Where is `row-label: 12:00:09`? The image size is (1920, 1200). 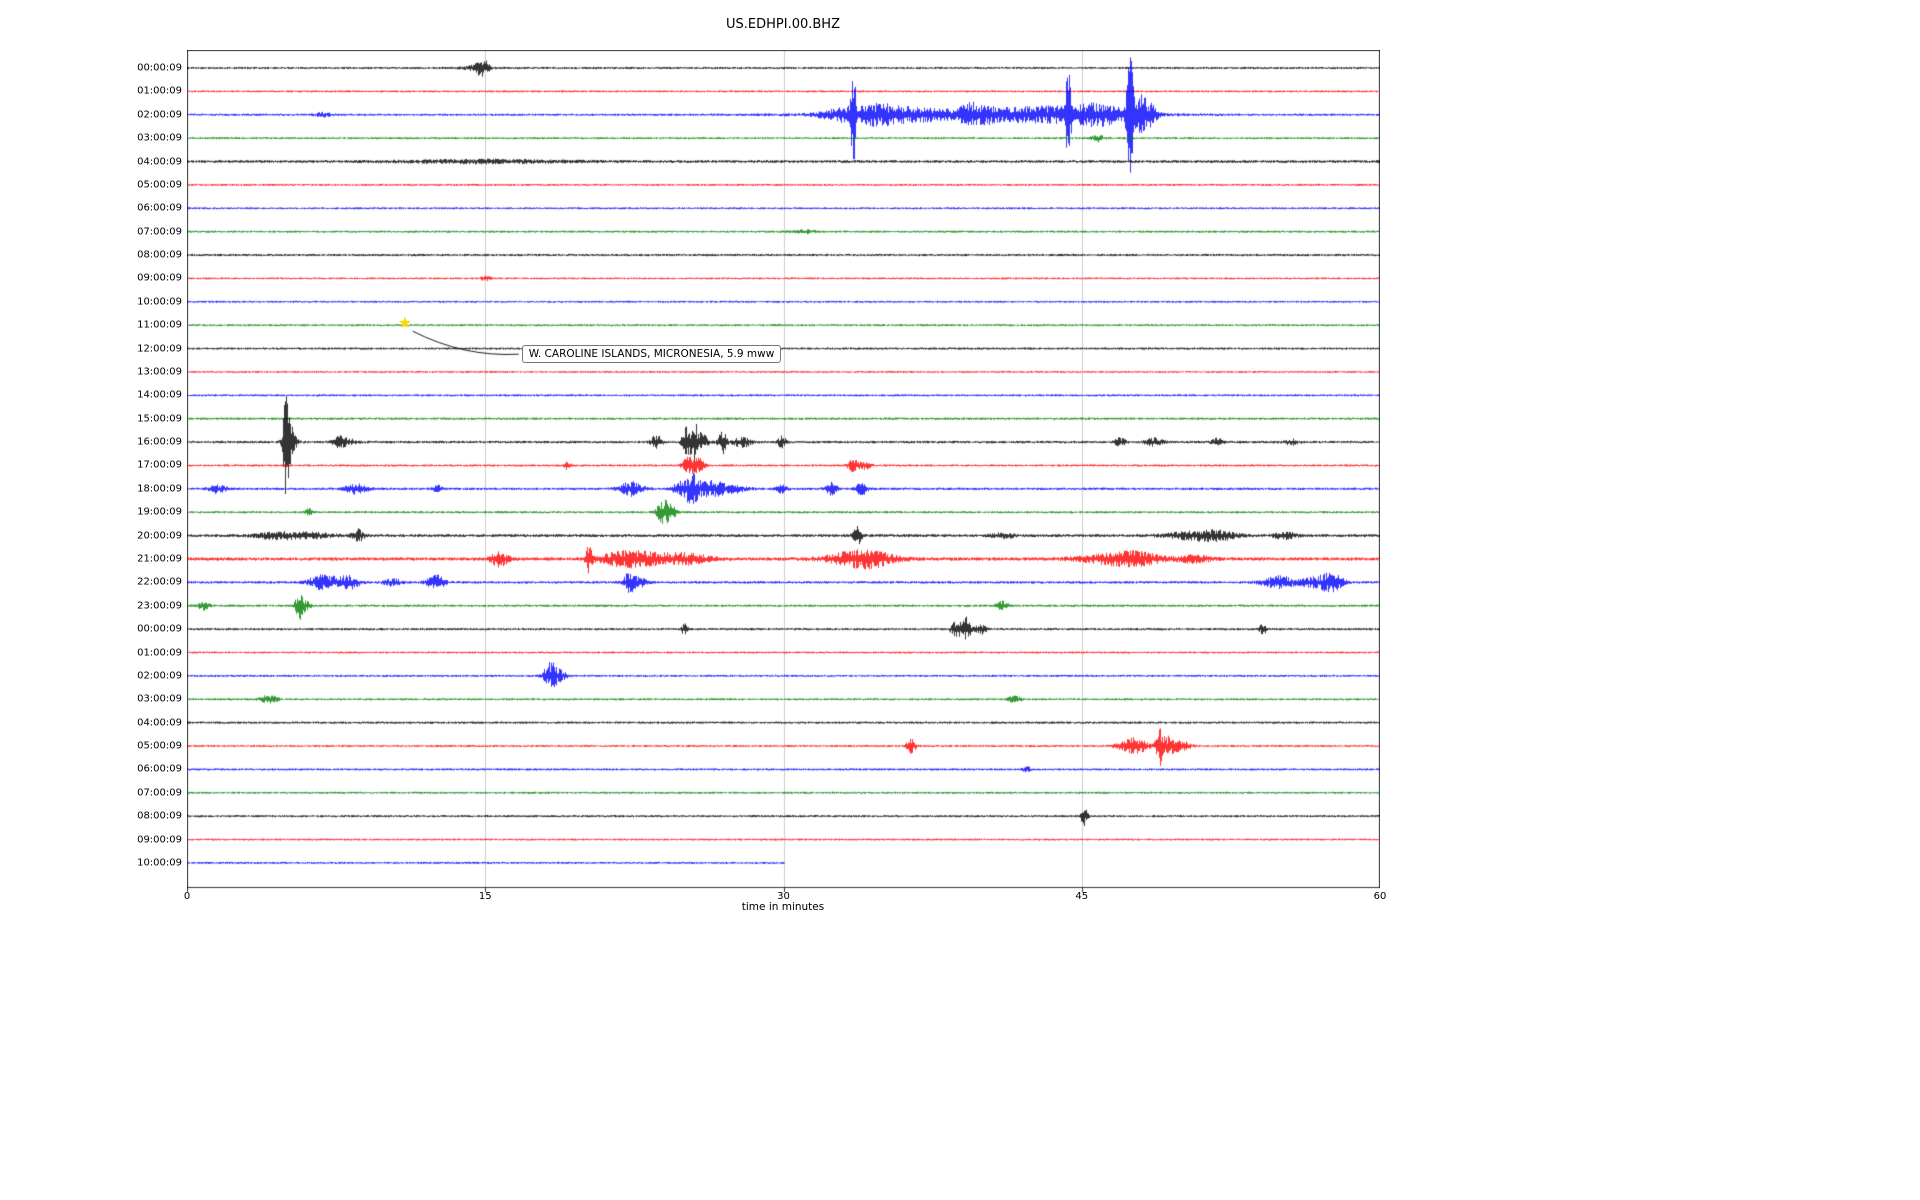
row-label: 12:00:09 is located at coordinates (159, 349).